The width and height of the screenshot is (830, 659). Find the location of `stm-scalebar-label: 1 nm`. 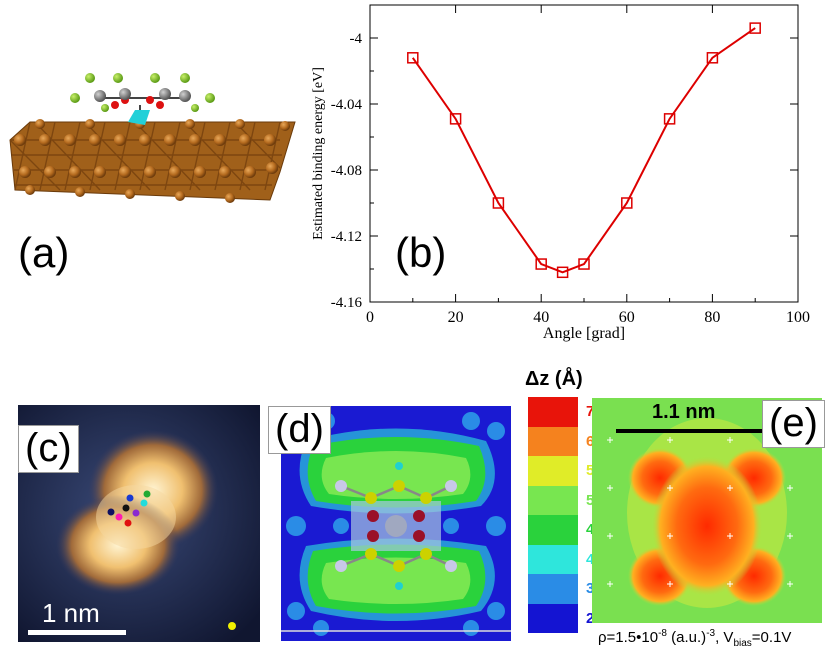

stm-scalebar-label: 1 nm is located at coordinates (71, 613).